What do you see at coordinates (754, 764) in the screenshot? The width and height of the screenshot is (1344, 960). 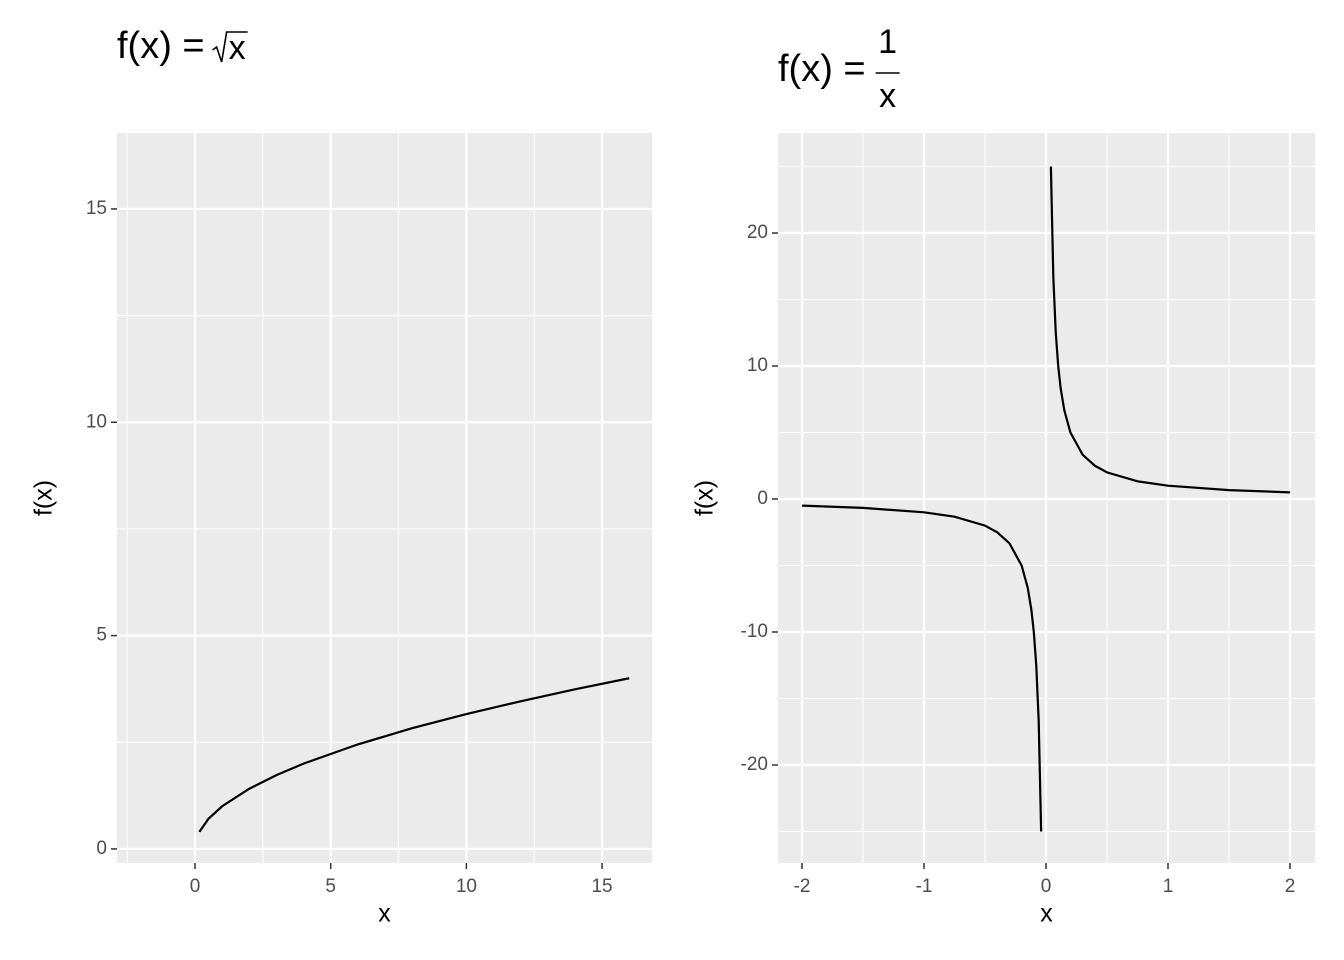 I see `y-tick-label: -20` at bounding box center [754, 764].